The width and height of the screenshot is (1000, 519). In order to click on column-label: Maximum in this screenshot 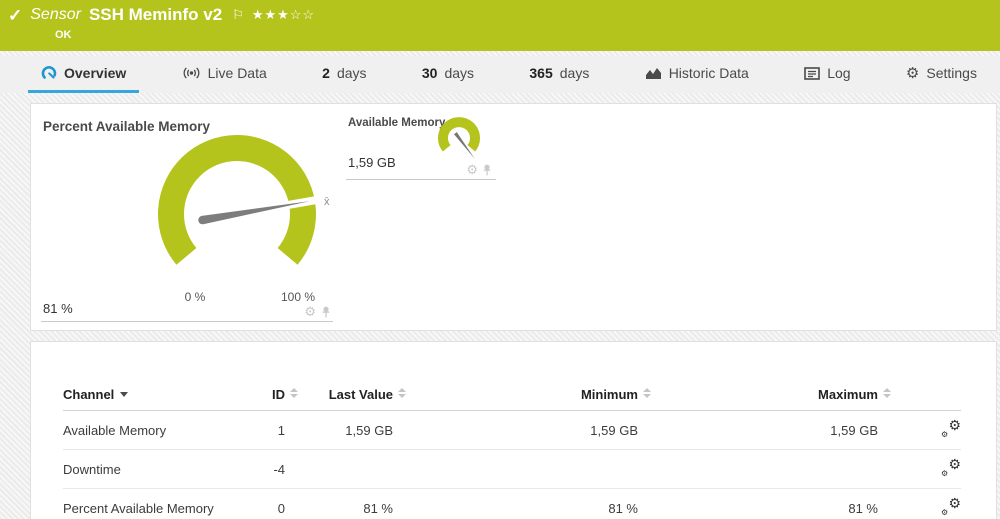, I will do `click(848, 394)`.